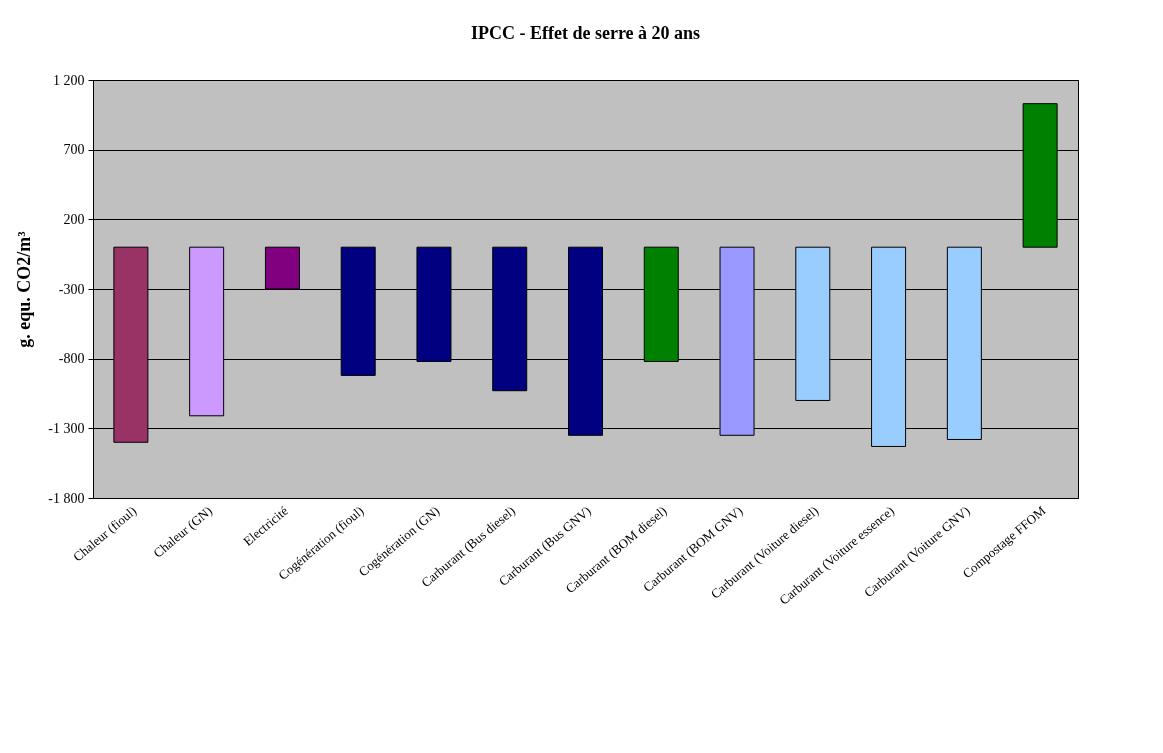 This screenshot has height=753, width=1163. What do you see at coordinates (66, 428) in the screenshot?
I see `y-tick-label: -1 300` at bounding box center [66, 428].